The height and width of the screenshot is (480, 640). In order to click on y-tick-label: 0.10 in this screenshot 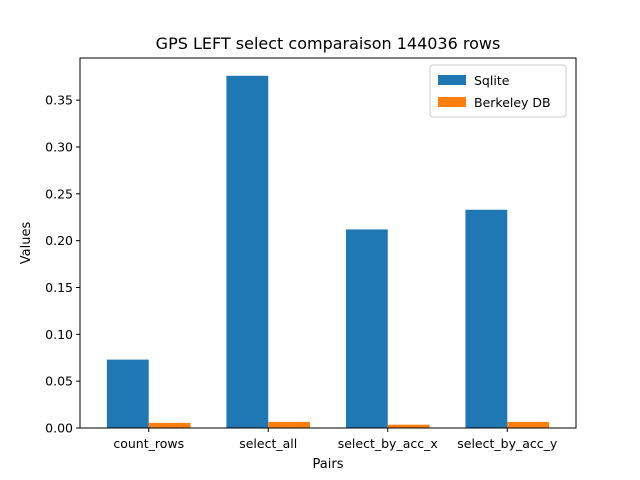, I will do `click(59, 334)`.